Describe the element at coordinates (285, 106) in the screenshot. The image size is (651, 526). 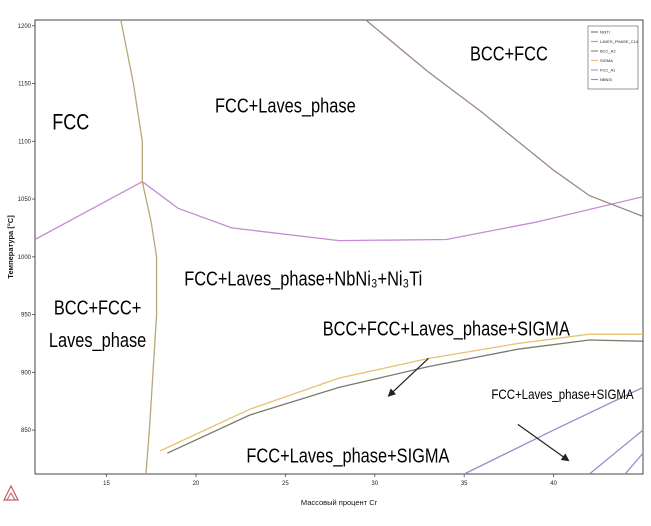
I see `phase-region-label: FCC+Laves_phase` at that location.